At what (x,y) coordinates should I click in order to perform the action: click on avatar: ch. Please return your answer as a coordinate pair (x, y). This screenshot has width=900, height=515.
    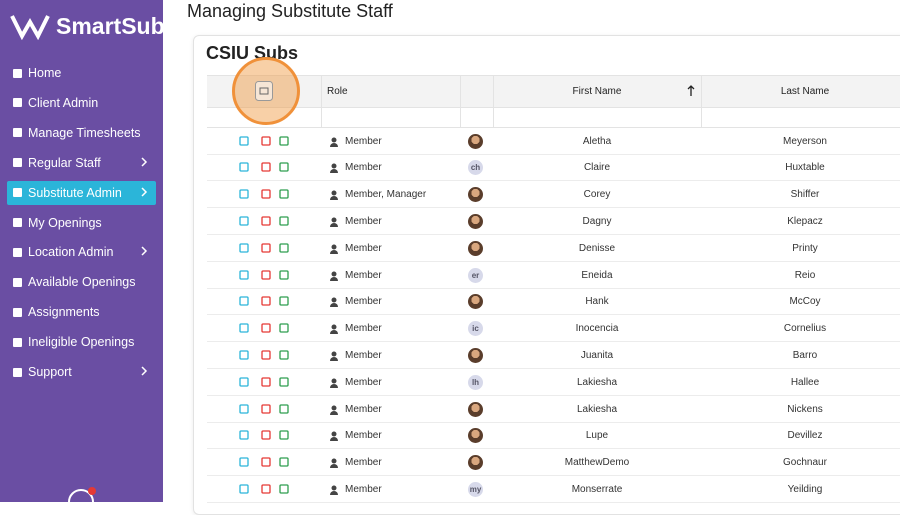
    Looking at the image, I should click on (475, 168).